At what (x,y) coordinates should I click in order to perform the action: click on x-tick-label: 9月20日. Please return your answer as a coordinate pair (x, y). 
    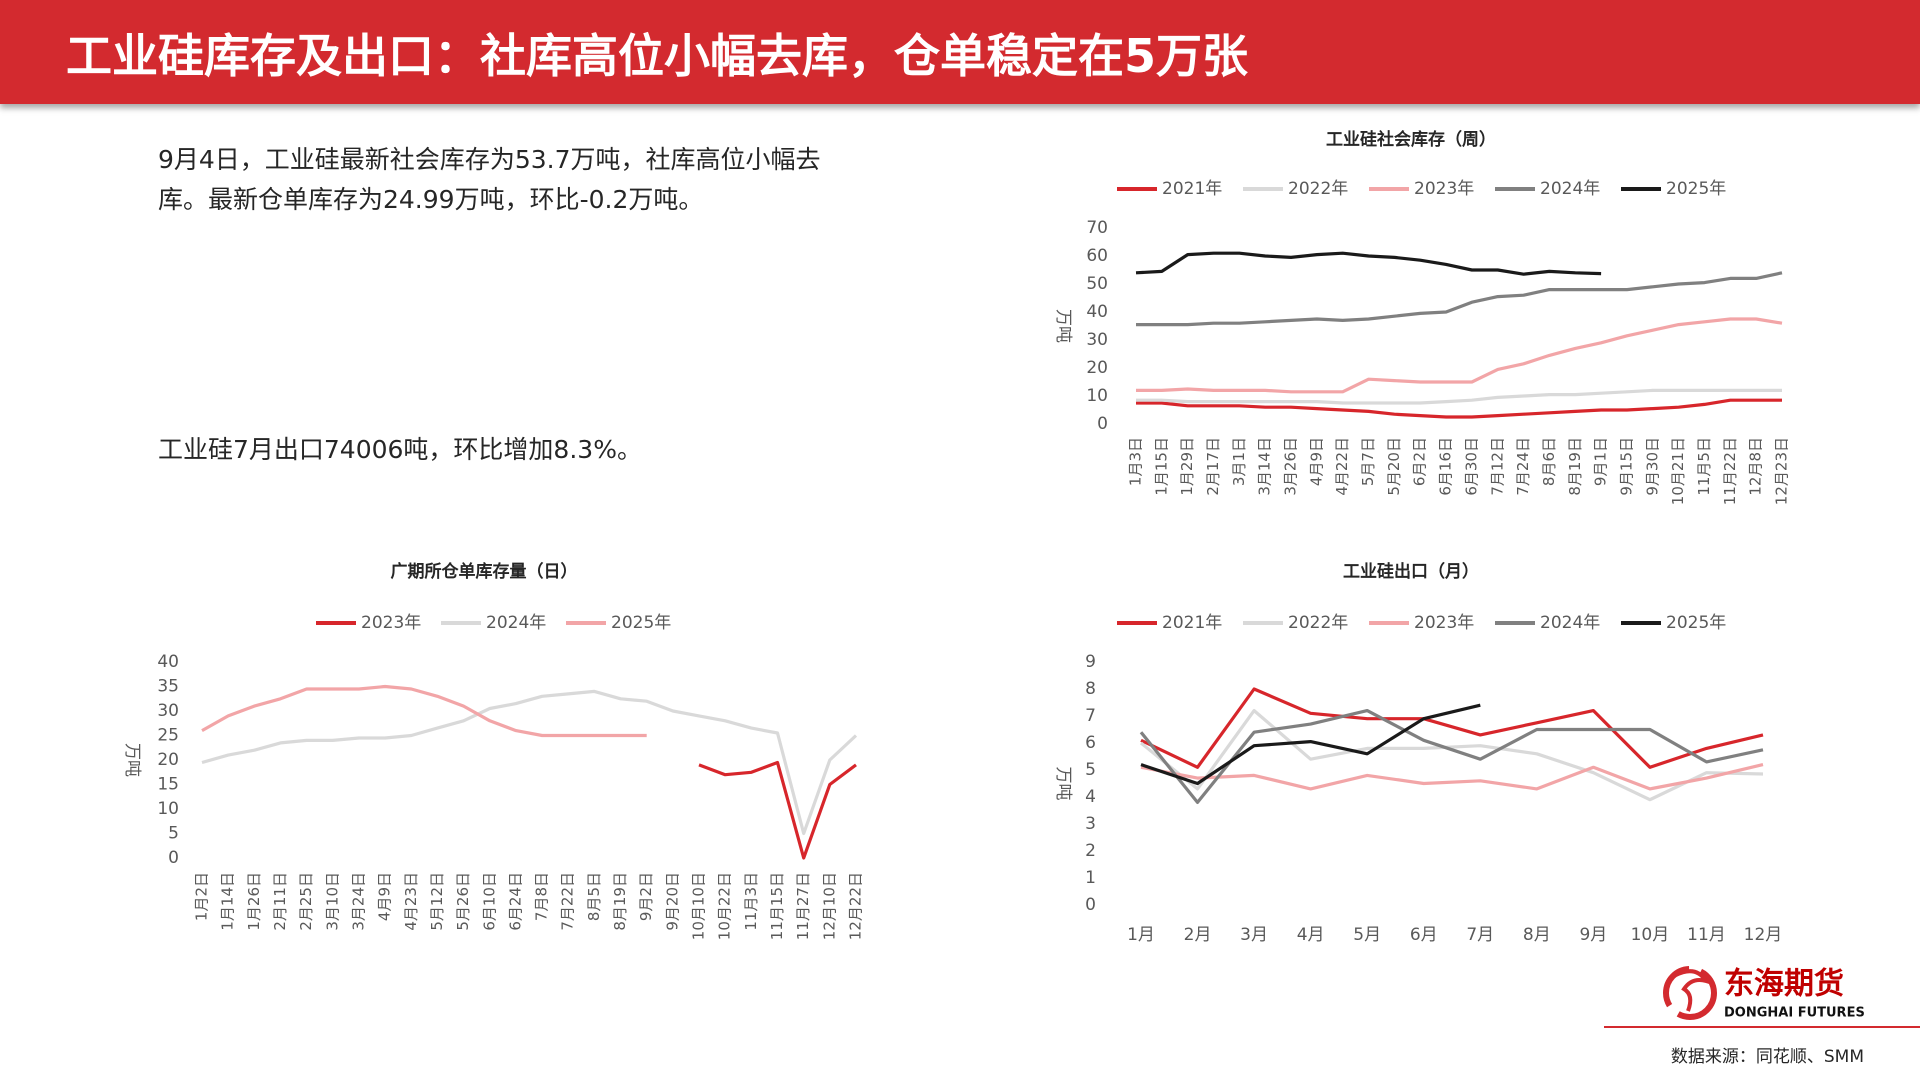
    Looking at the image, I should click on (672, 901).